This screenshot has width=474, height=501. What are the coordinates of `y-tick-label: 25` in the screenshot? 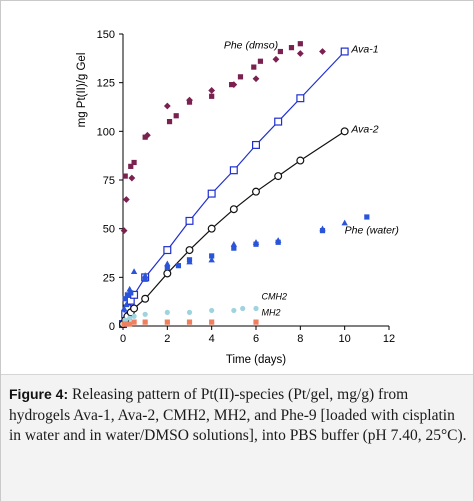 It's located at (109, 278).